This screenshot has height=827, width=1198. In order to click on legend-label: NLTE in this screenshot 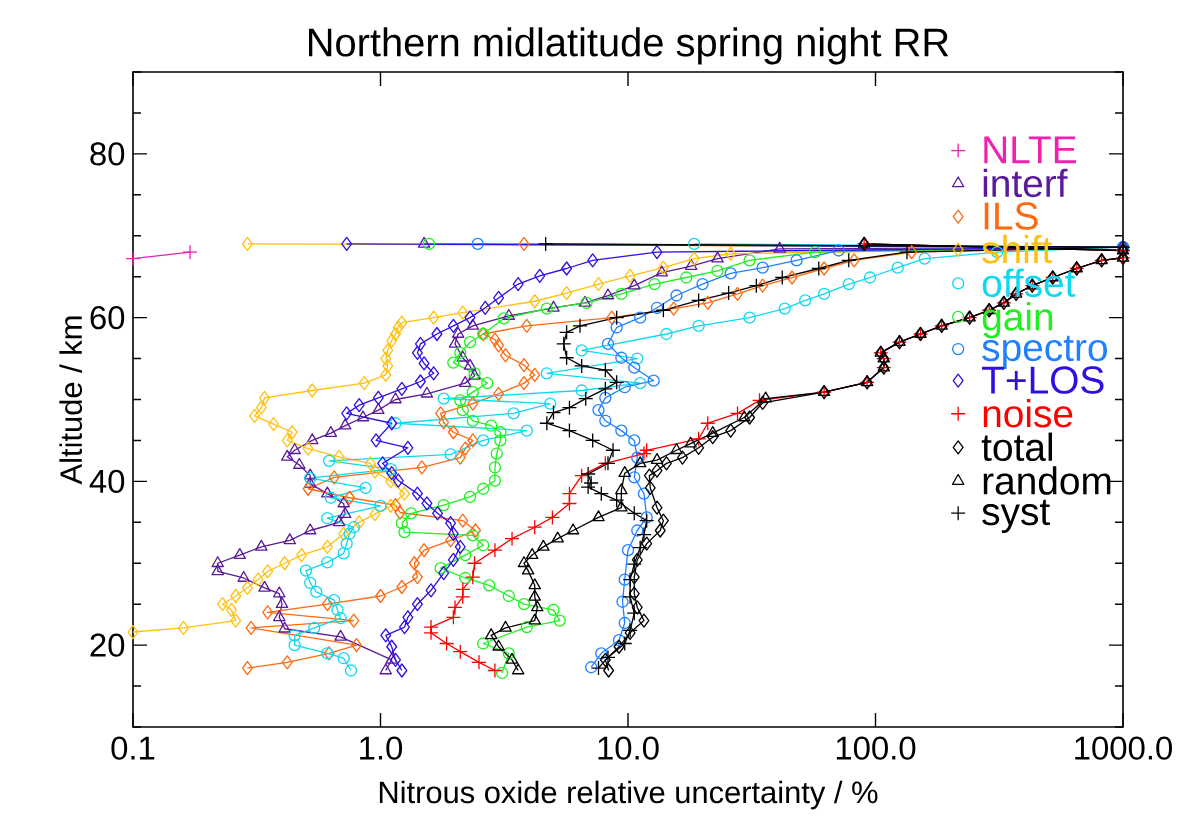, I will do `click(1030, 150)`.